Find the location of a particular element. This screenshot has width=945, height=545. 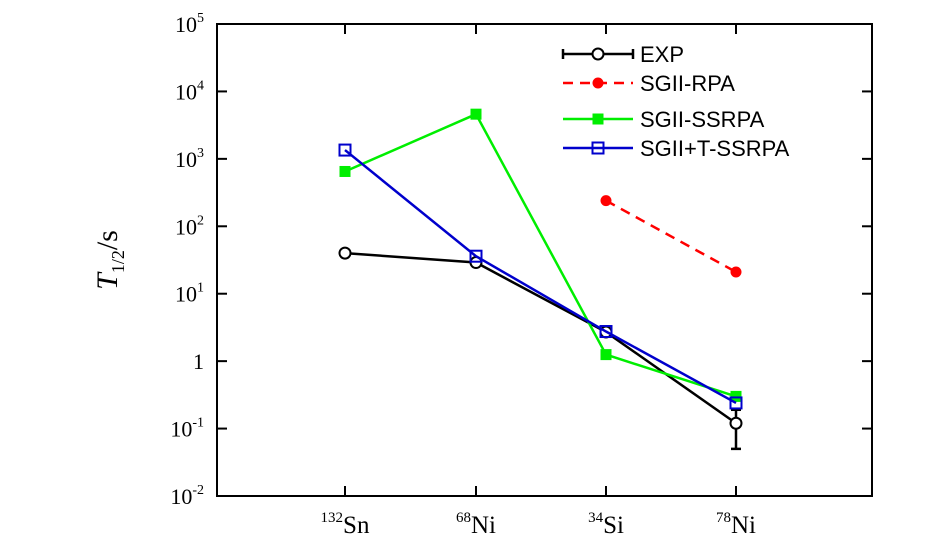

legend-label: SGII-SSRPA is located at coordinates (702, 119).